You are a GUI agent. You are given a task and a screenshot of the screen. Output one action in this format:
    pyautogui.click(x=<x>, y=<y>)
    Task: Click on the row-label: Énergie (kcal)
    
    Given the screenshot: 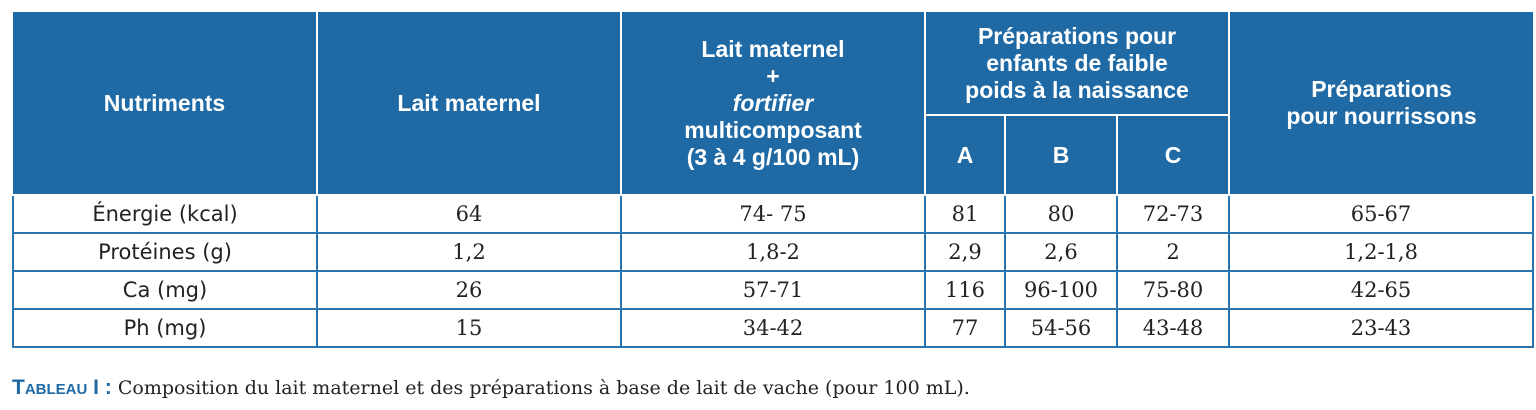 What is the action you would take?
    pyautogui.click(x=165, y=214)
    